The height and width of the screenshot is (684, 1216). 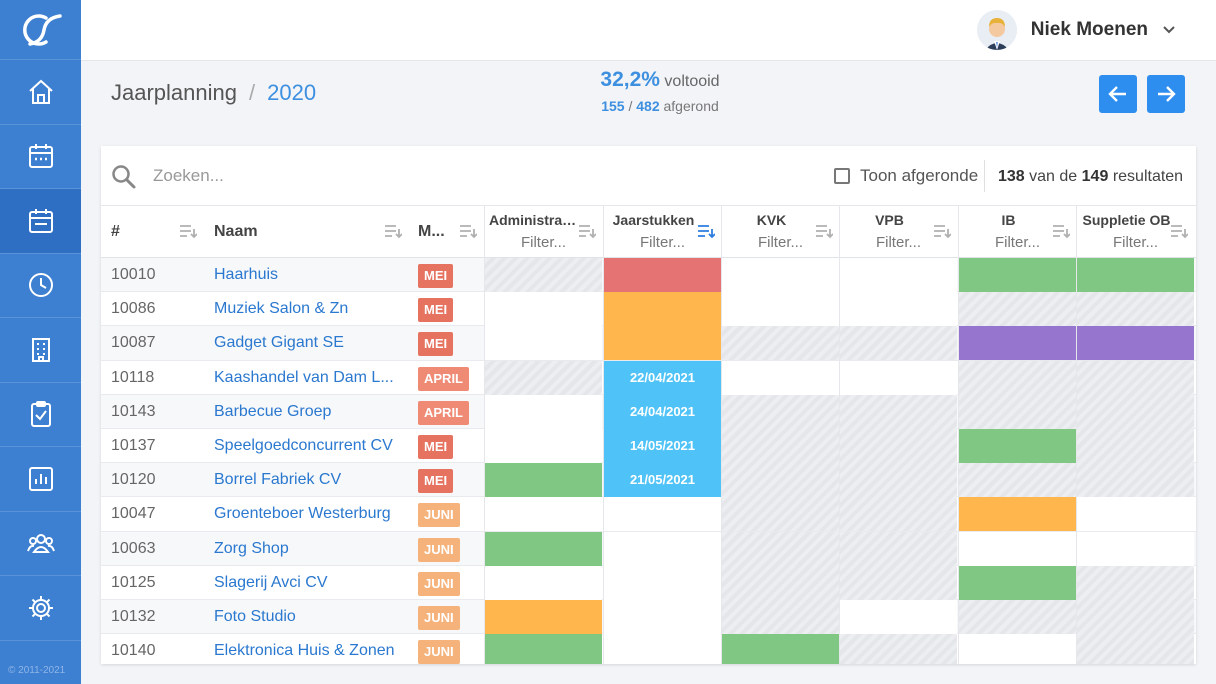 What do you see at coordinates (40, 92) in the screenshot?
I see `sidebar-item-home` at bounding box center [40, 92].